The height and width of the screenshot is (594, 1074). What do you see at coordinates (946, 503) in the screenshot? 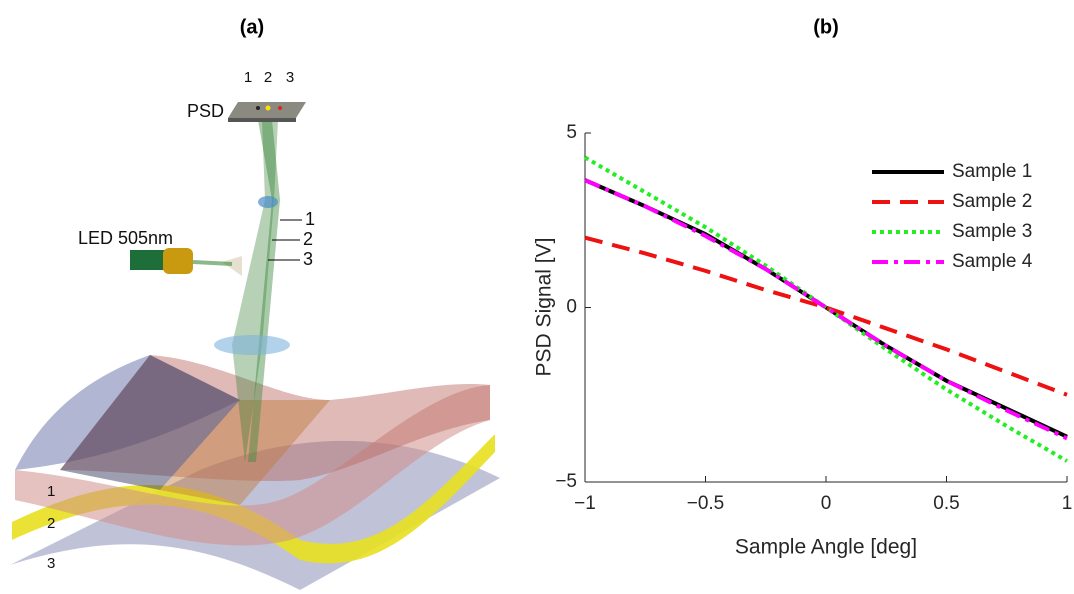
I see `x-tick-label: 0.5` at bounding box center [946, 503].